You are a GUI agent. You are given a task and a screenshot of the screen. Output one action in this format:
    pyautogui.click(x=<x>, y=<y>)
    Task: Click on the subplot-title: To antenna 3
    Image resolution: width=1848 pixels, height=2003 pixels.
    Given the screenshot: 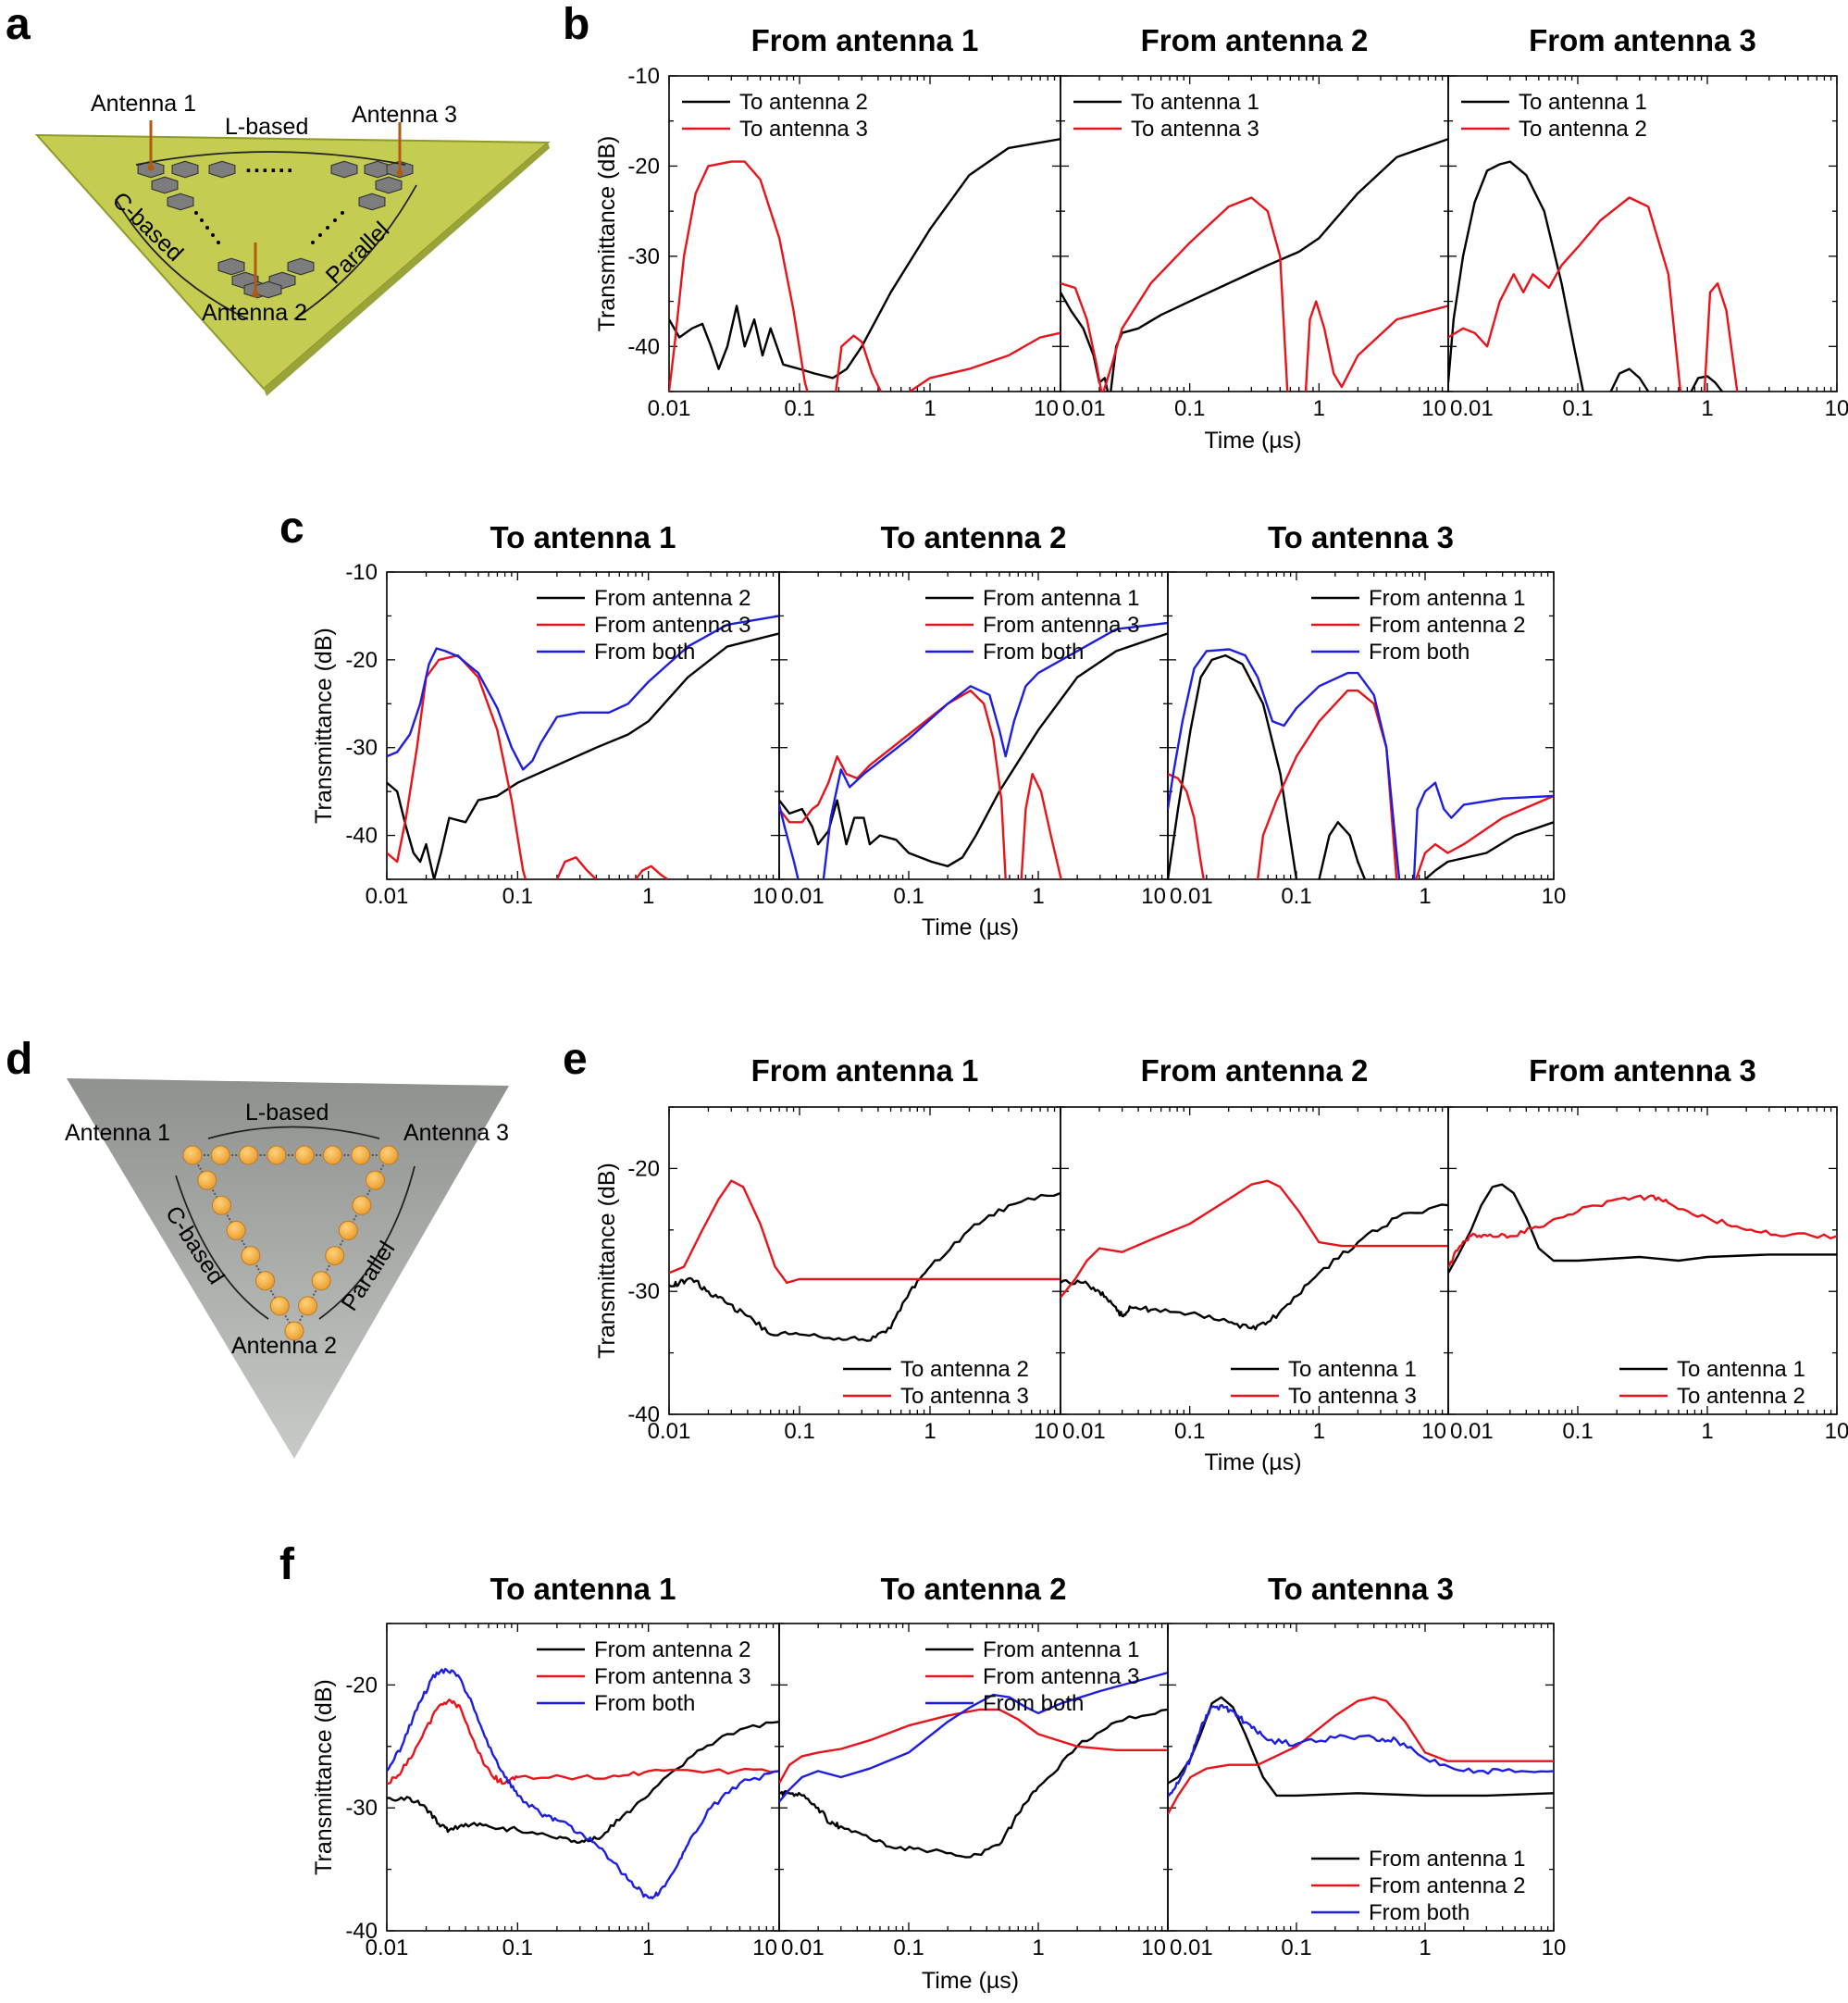 What is the action you would take?
    pyautogui.click(x=1361, y=1589)
    